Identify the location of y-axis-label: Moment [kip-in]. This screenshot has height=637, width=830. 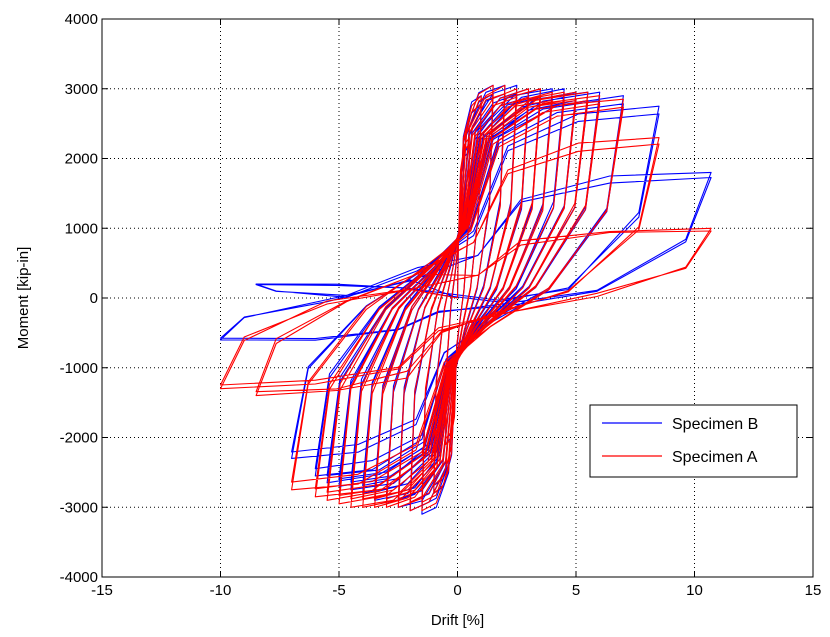
(23, 298).